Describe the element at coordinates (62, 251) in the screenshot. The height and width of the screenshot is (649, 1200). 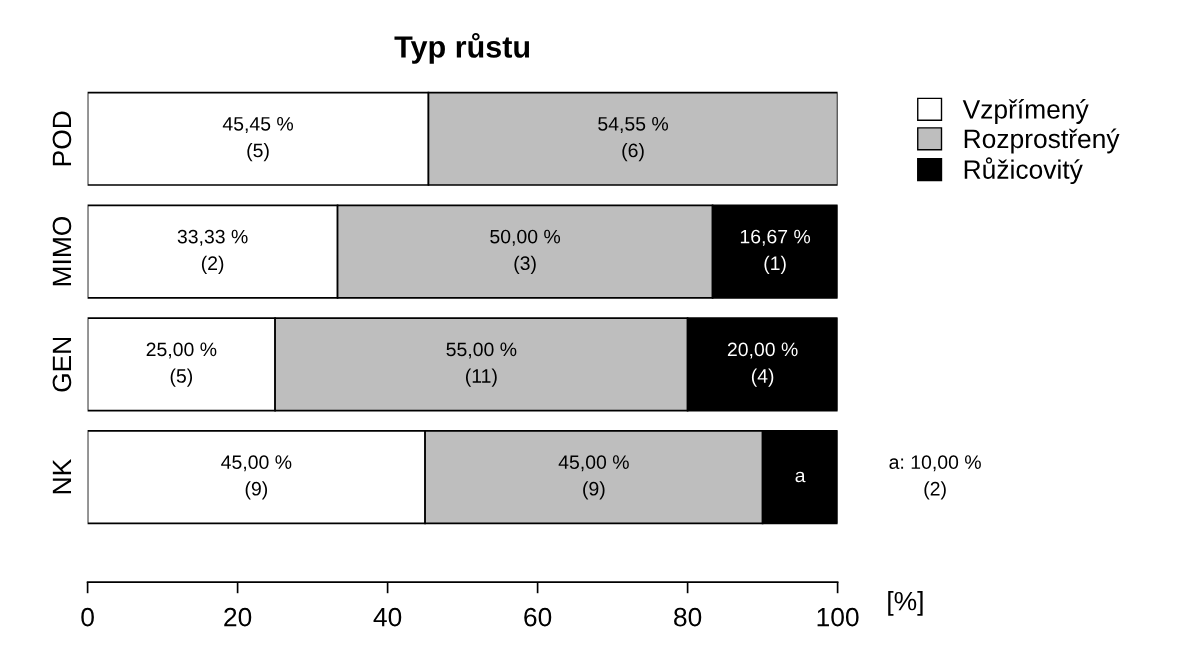
I see `y-tick-label: MIMO` at that location.